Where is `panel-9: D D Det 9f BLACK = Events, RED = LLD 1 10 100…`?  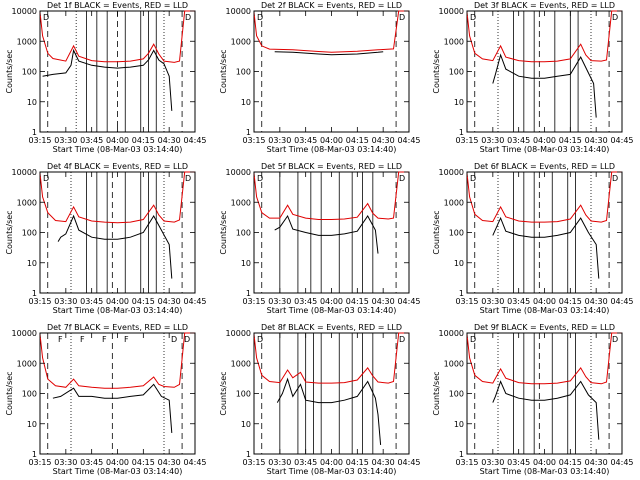 panel-9: D D Det 9f BLACK = Events, RED = LLD 1 10 100… is located at coordinates (533, 399).